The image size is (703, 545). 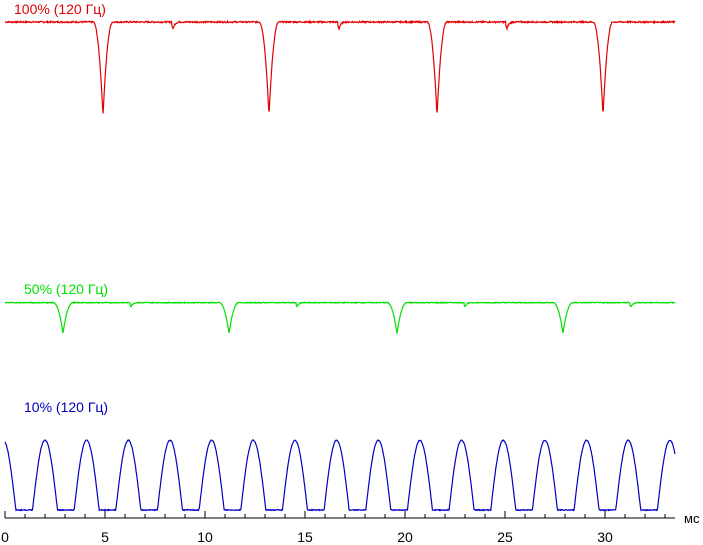 I want to click on series-label-100-percent: 100% (120 Гц), so click(x=60, y=9).